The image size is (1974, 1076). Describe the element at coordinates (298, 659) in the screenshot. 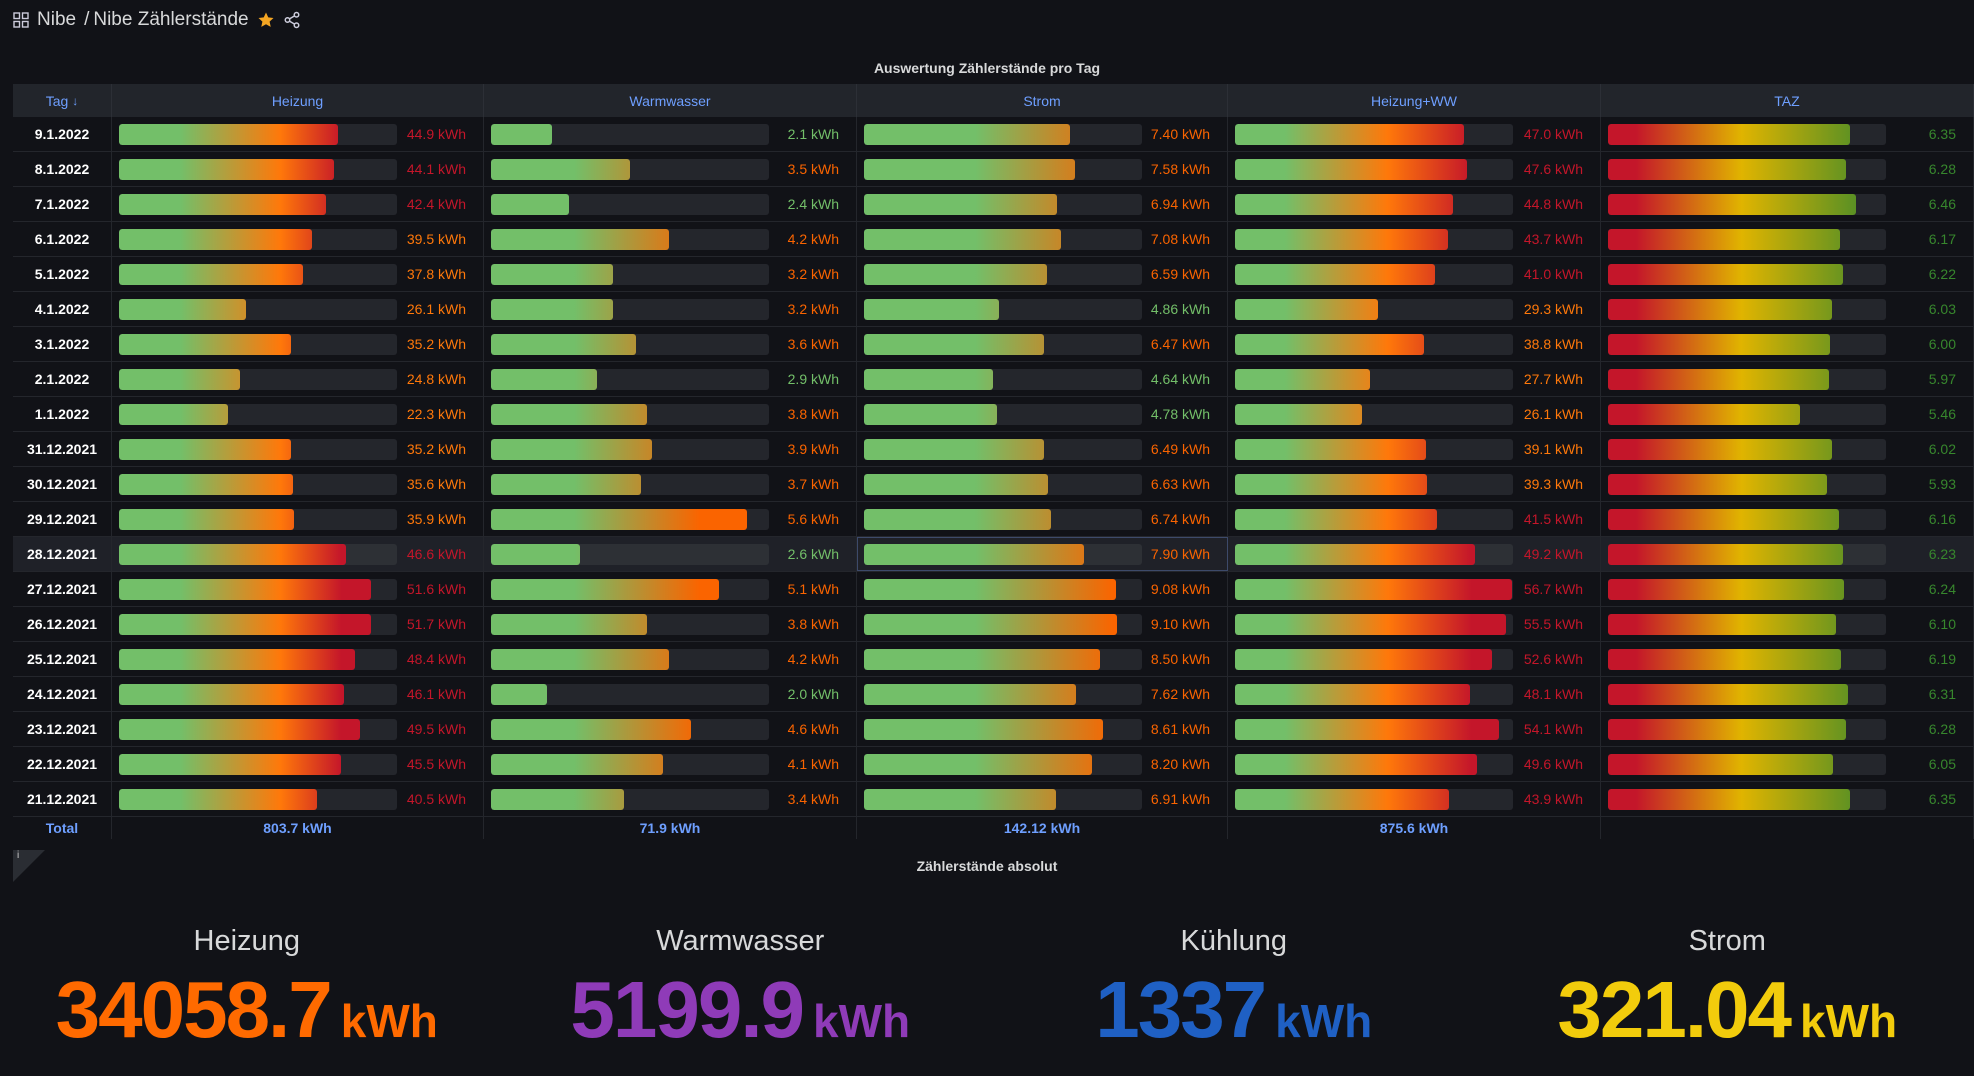

I see `gauge-cell-heizung: 48.4 kWh` at that location.